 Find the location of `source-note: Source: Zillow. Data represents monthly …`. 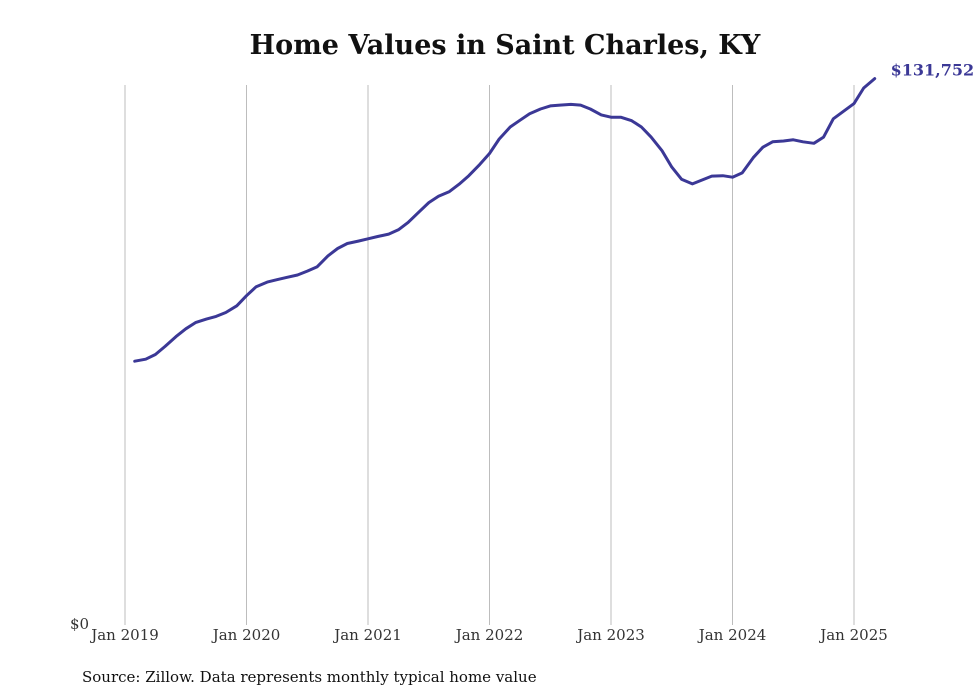

source-note: Source: Zillow. Data represents monthly … is located at coordinates (309, 677).